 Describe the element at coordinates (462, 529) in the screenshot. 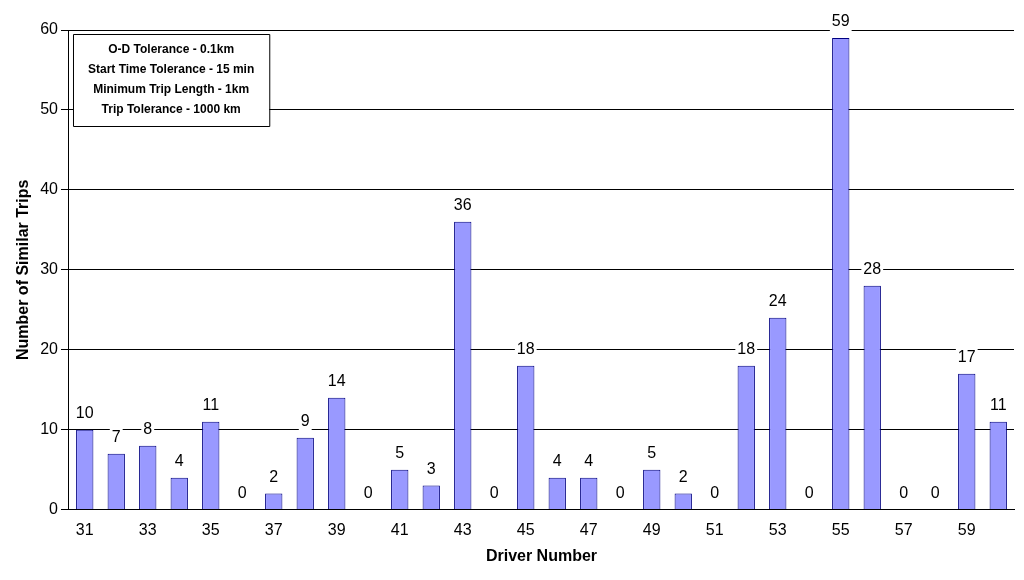

I see `x-tick-label: 43` at that location.